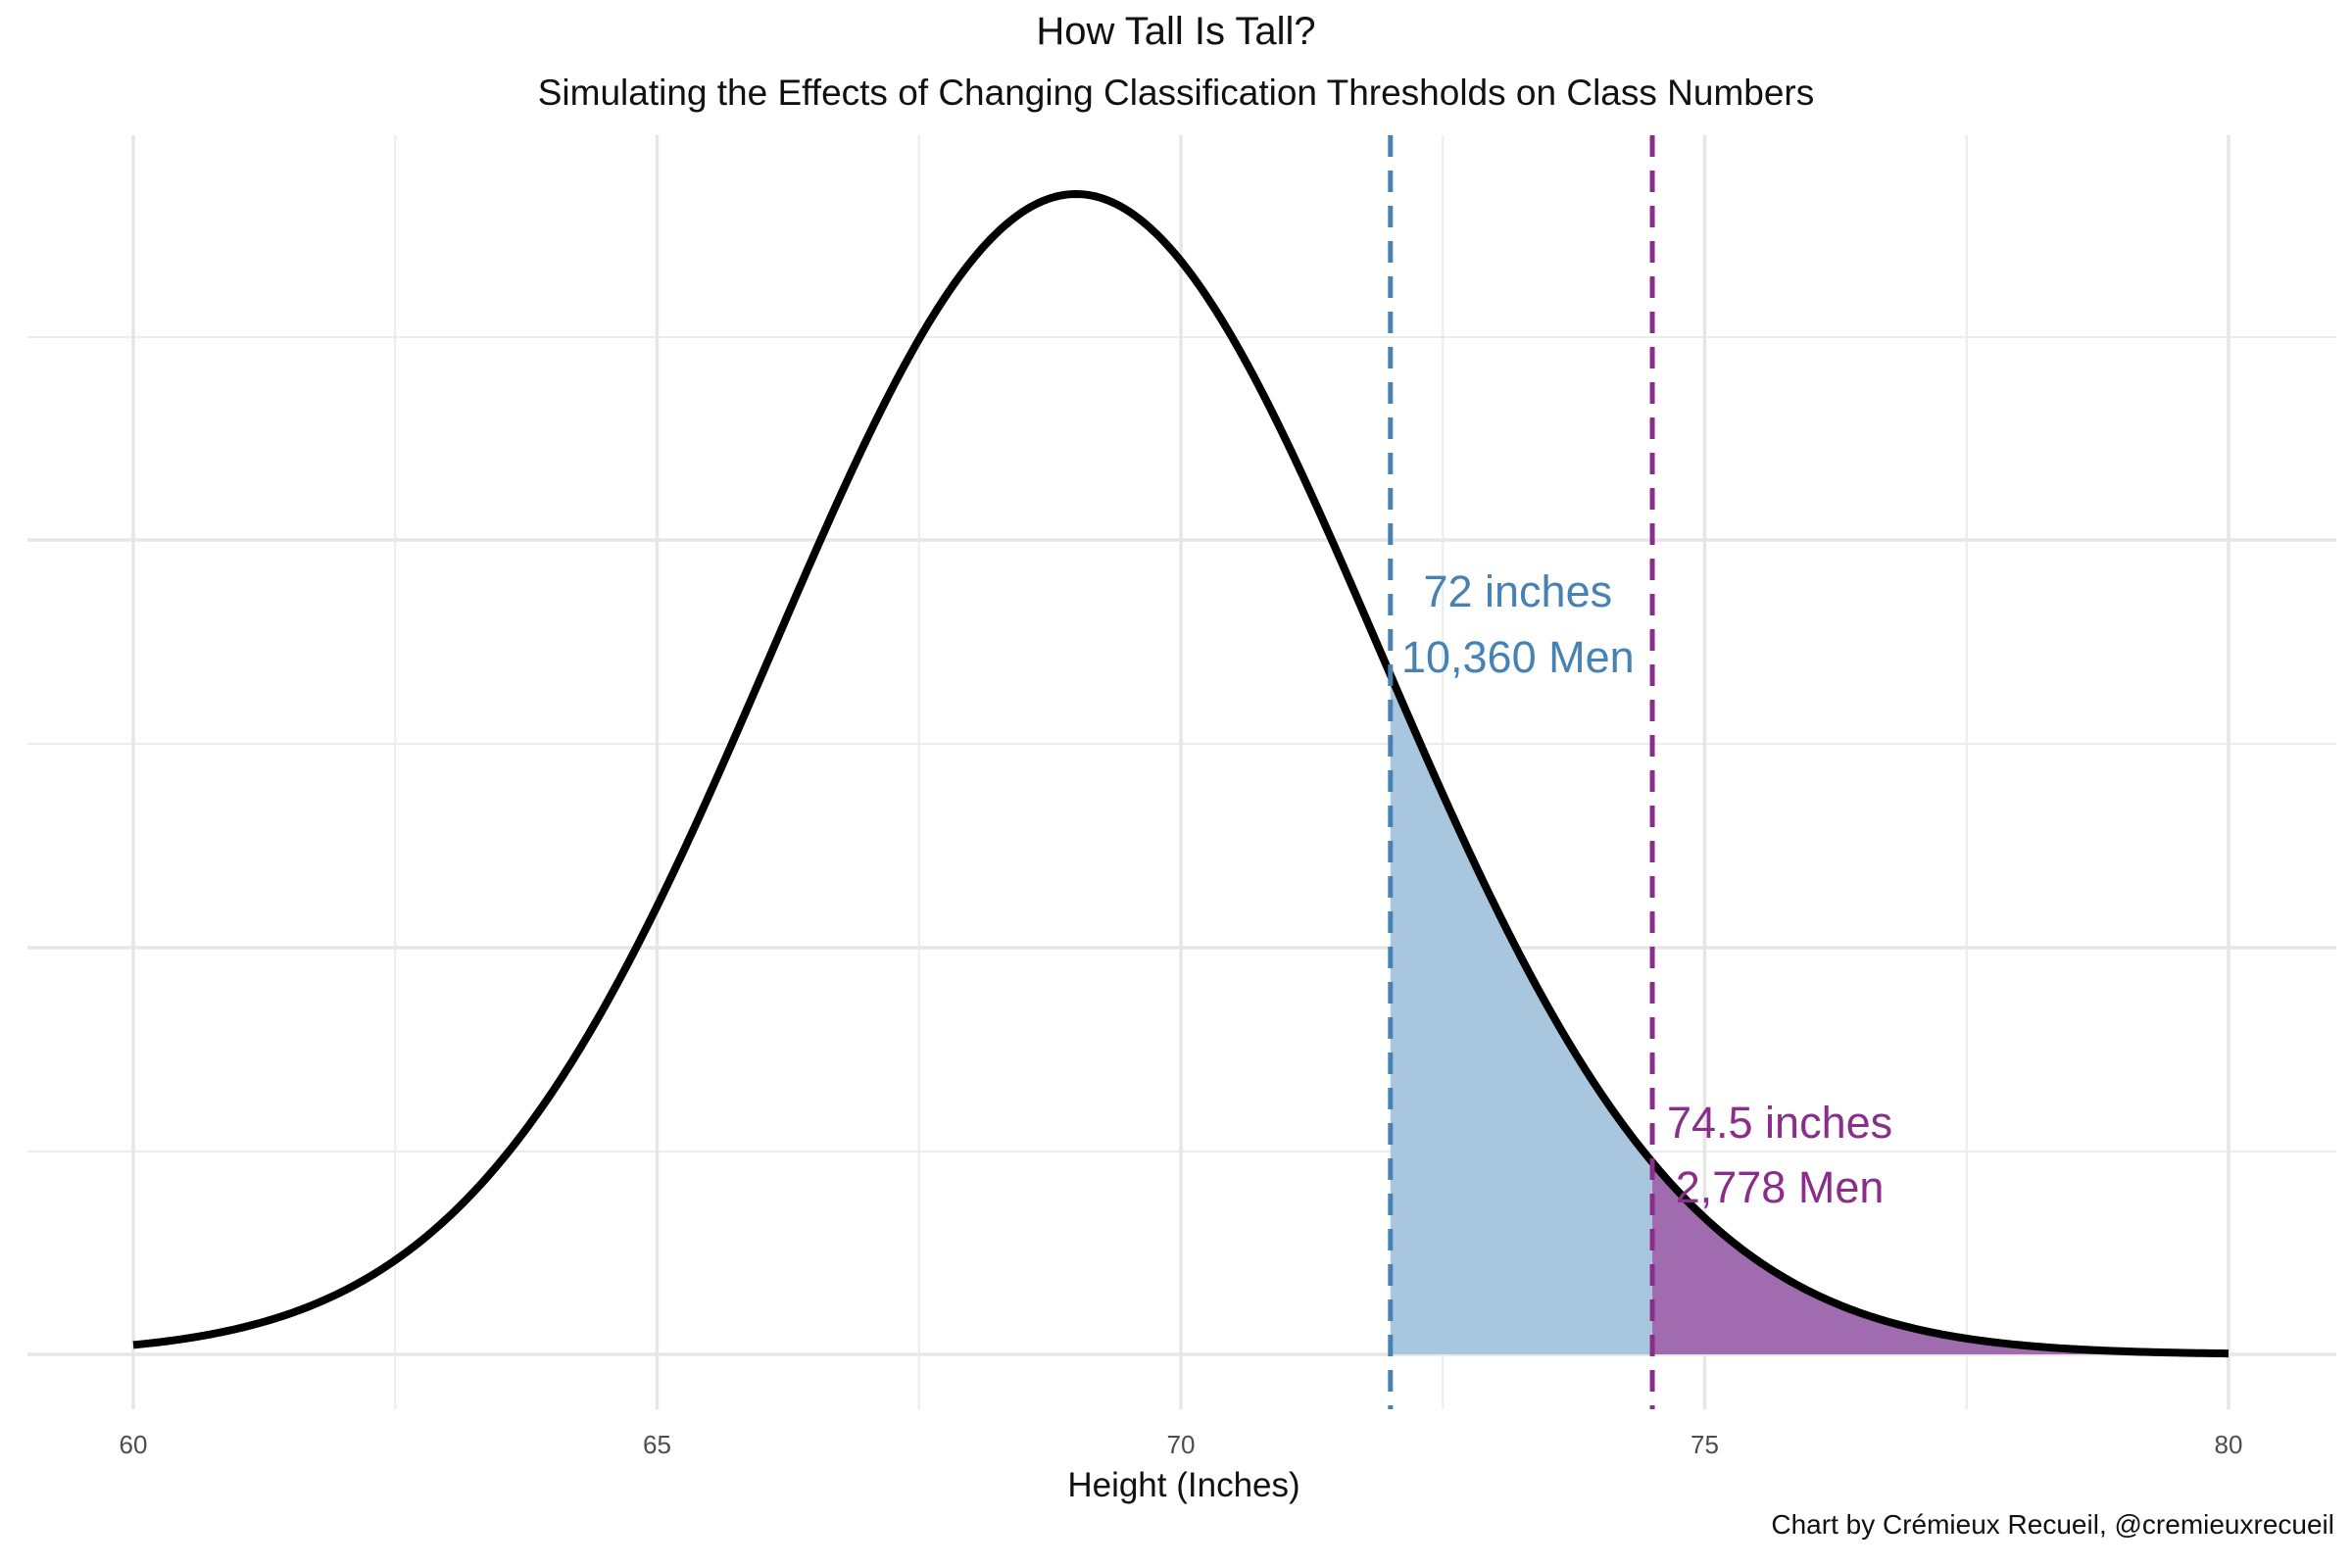 The width and height of the screenshot is (2352, 1568). Describe the element at coordinates (1176, 32) in the screenshot. I see `chart-title: How Tall Is Tall?` at that location.